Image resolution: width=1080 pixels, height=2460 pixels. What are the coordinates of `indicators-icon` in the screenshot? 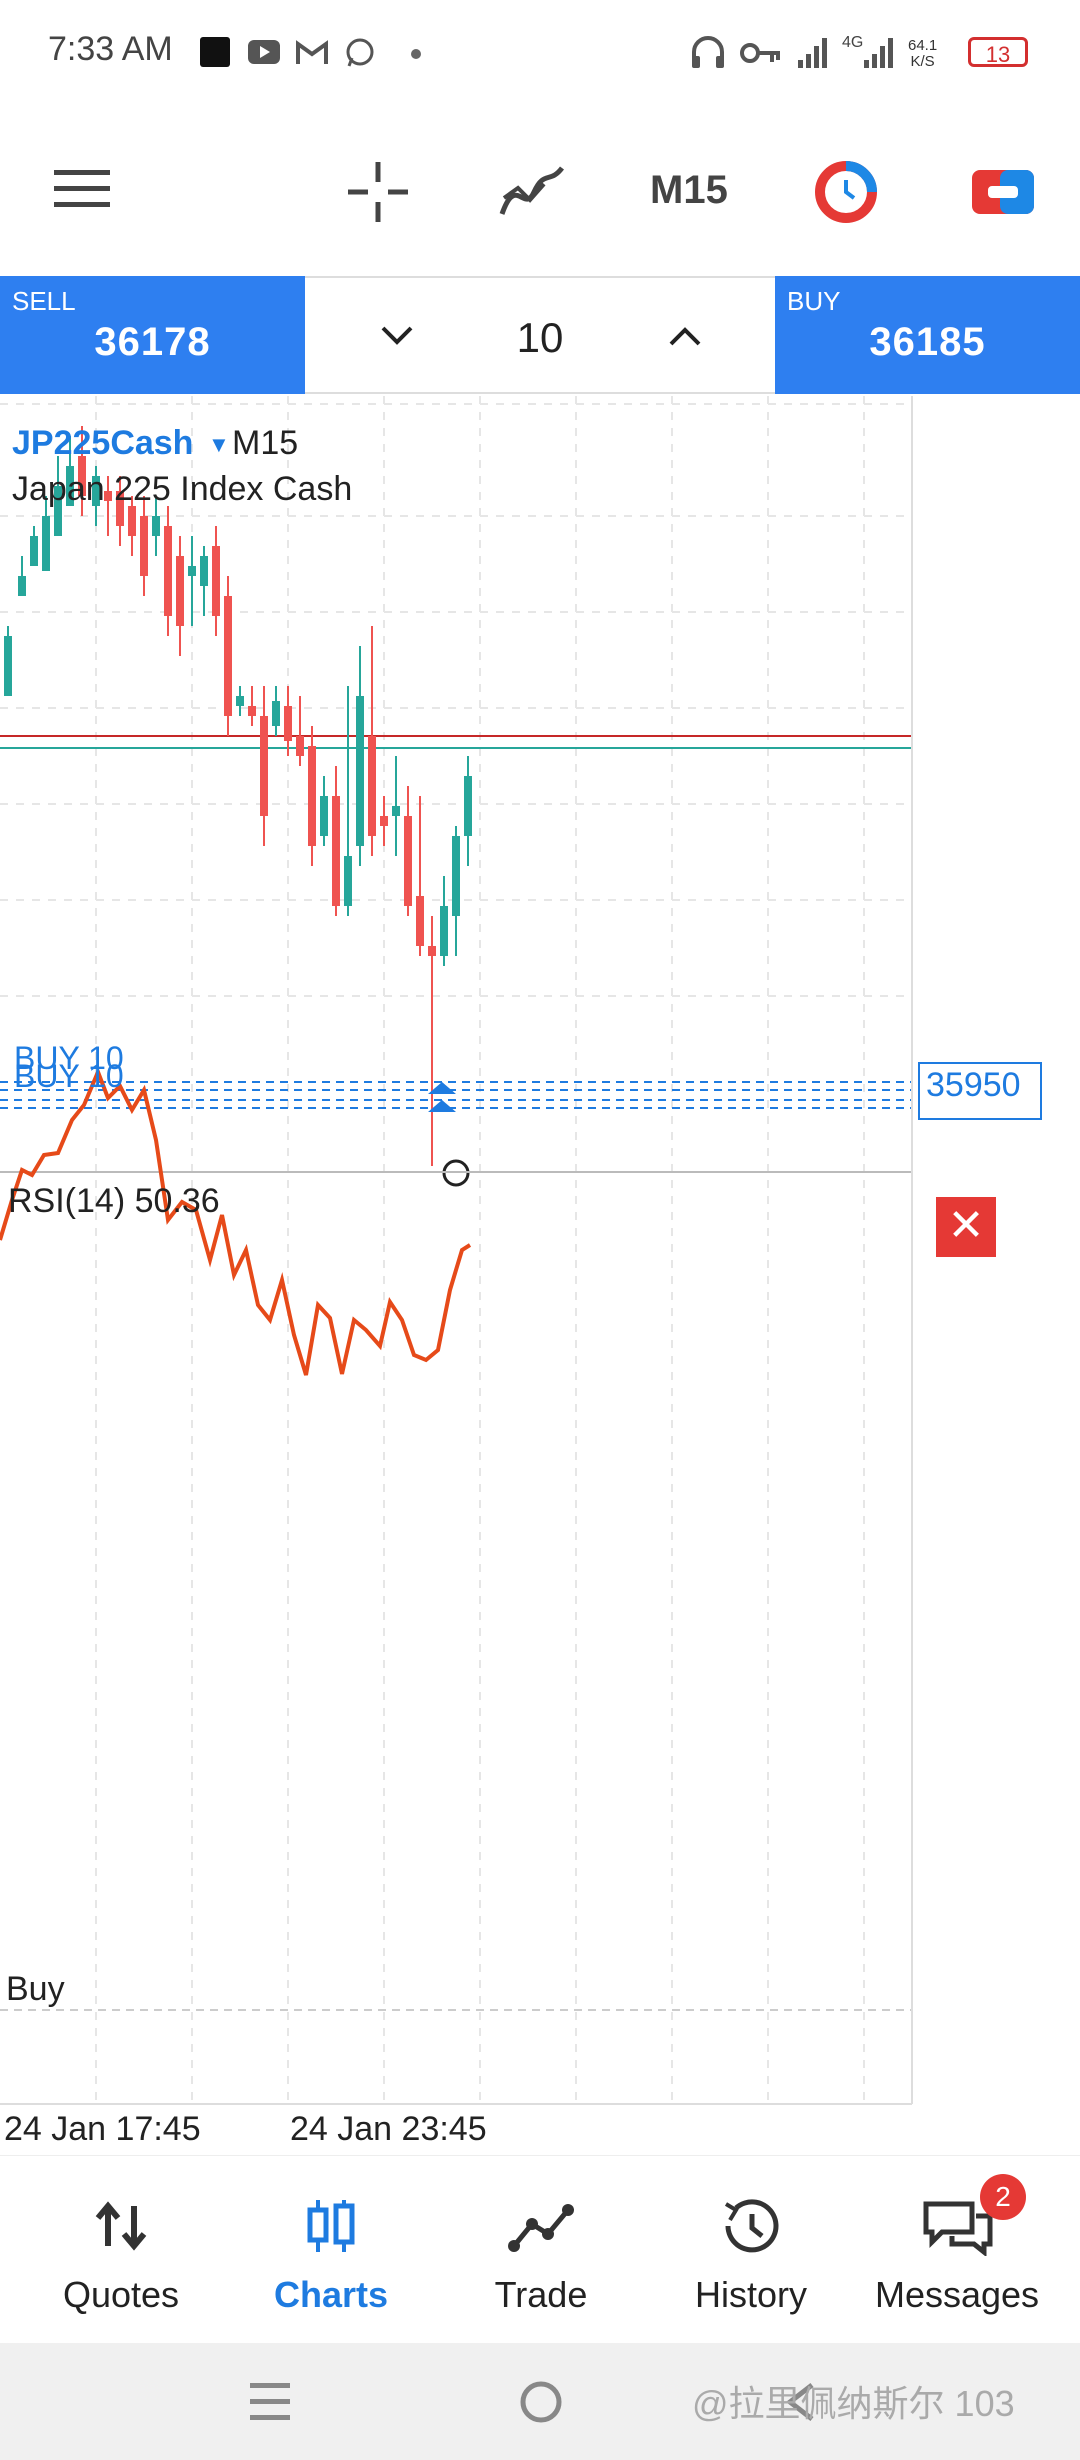 It's located at (532, 192).